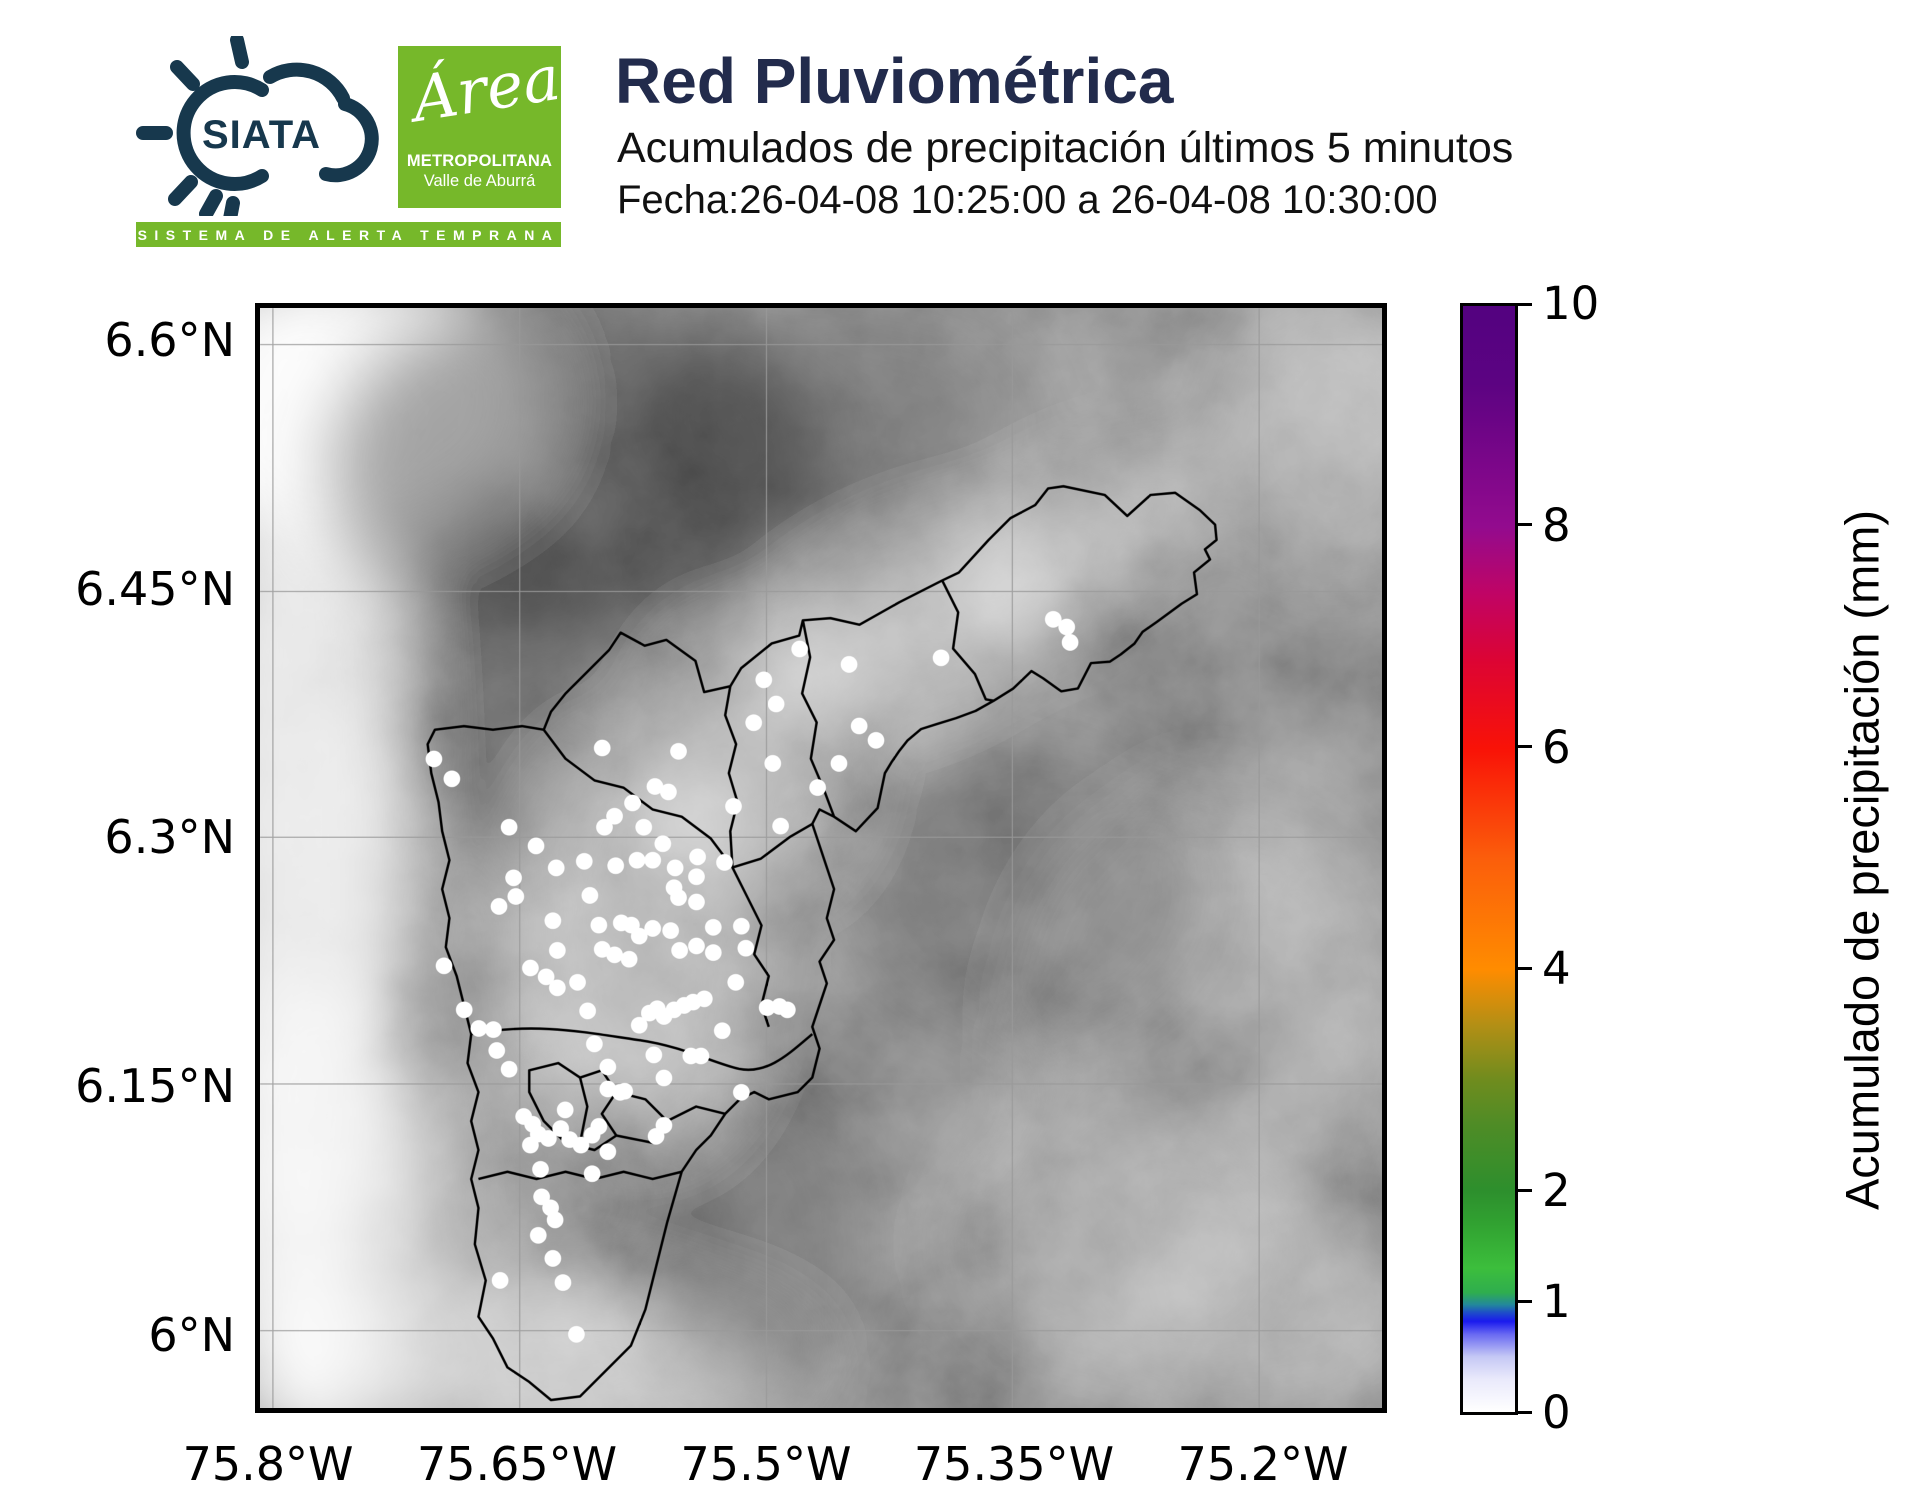 Image resolution: width=1925 pixels, height=1506 pixels. Describe the element at coordinates (348, 234) in the screenshot. I see `siata-banner: SISTEMA DE ALERTA TEMPRANA` at that location.